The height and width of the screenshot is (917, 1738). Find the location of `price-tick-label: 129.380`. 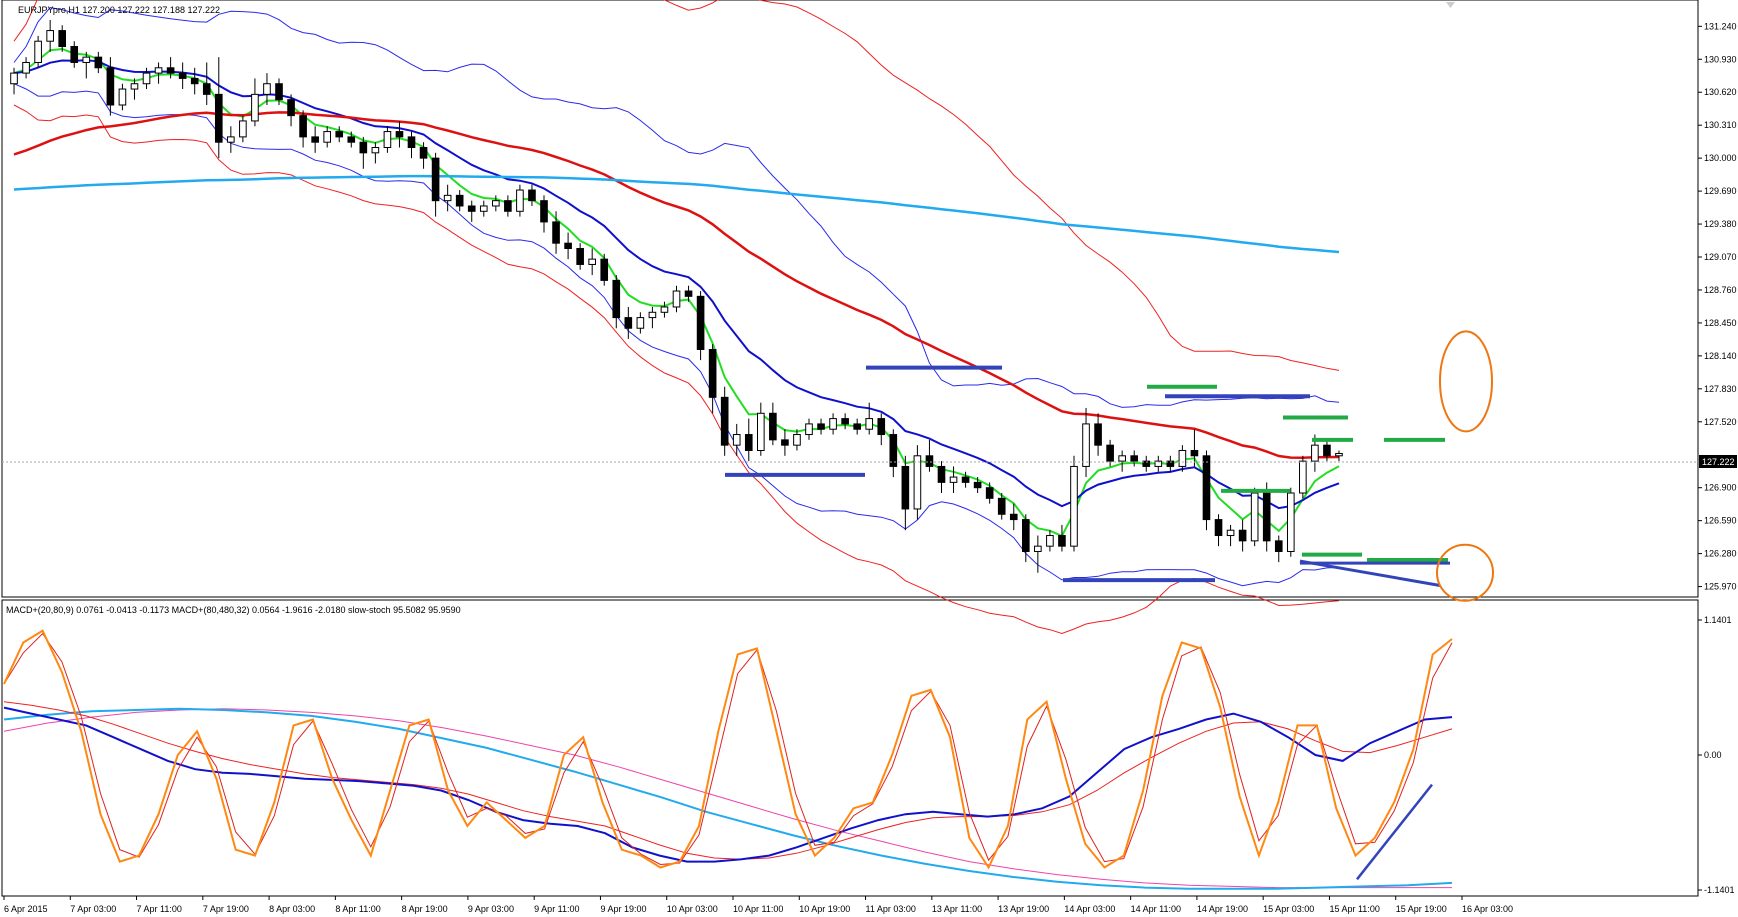

price-tick-label: 129.380 is located at coordinates (1720, 224).